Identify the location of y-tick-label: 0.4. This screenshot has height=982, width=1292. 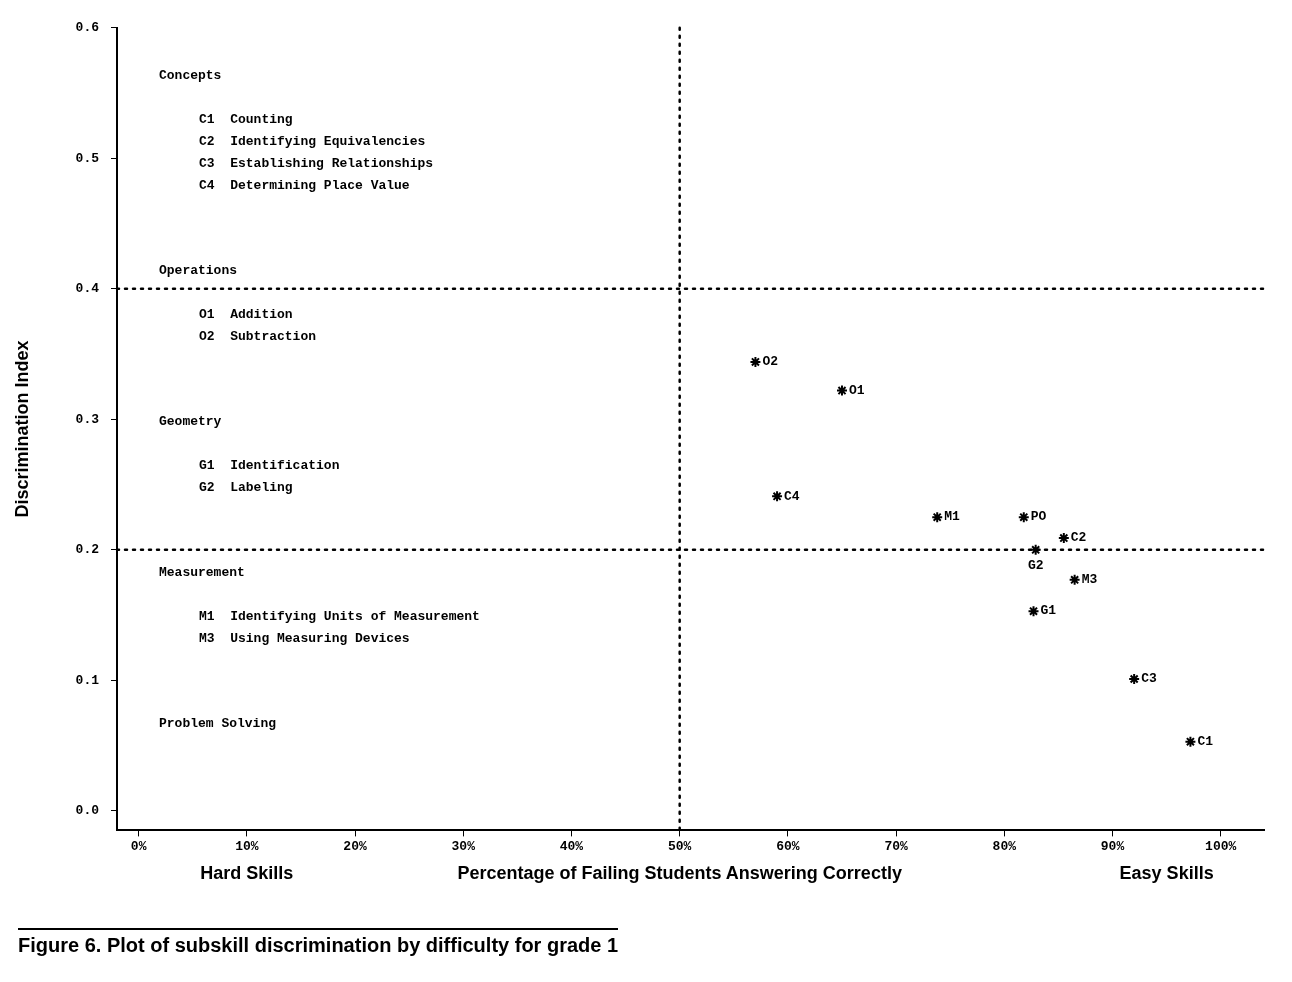
(87, 289).